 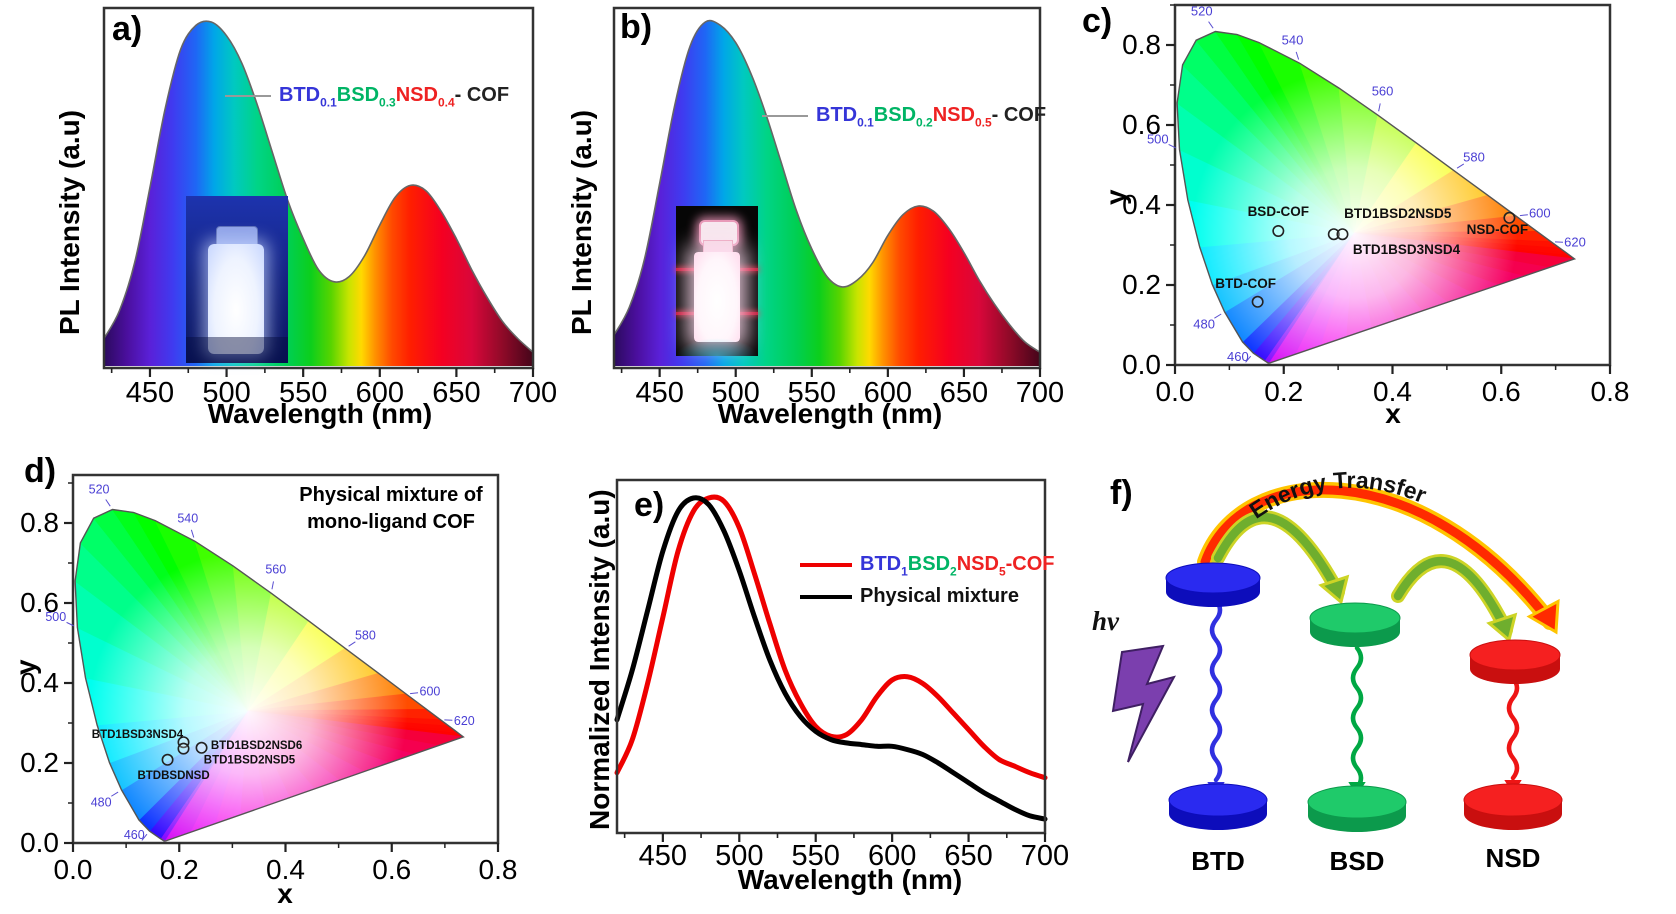 What do you see at coordinates (482, 95) in the screenshot?
I see `legend-text-part: - COF` at bounding box center [482, 95].